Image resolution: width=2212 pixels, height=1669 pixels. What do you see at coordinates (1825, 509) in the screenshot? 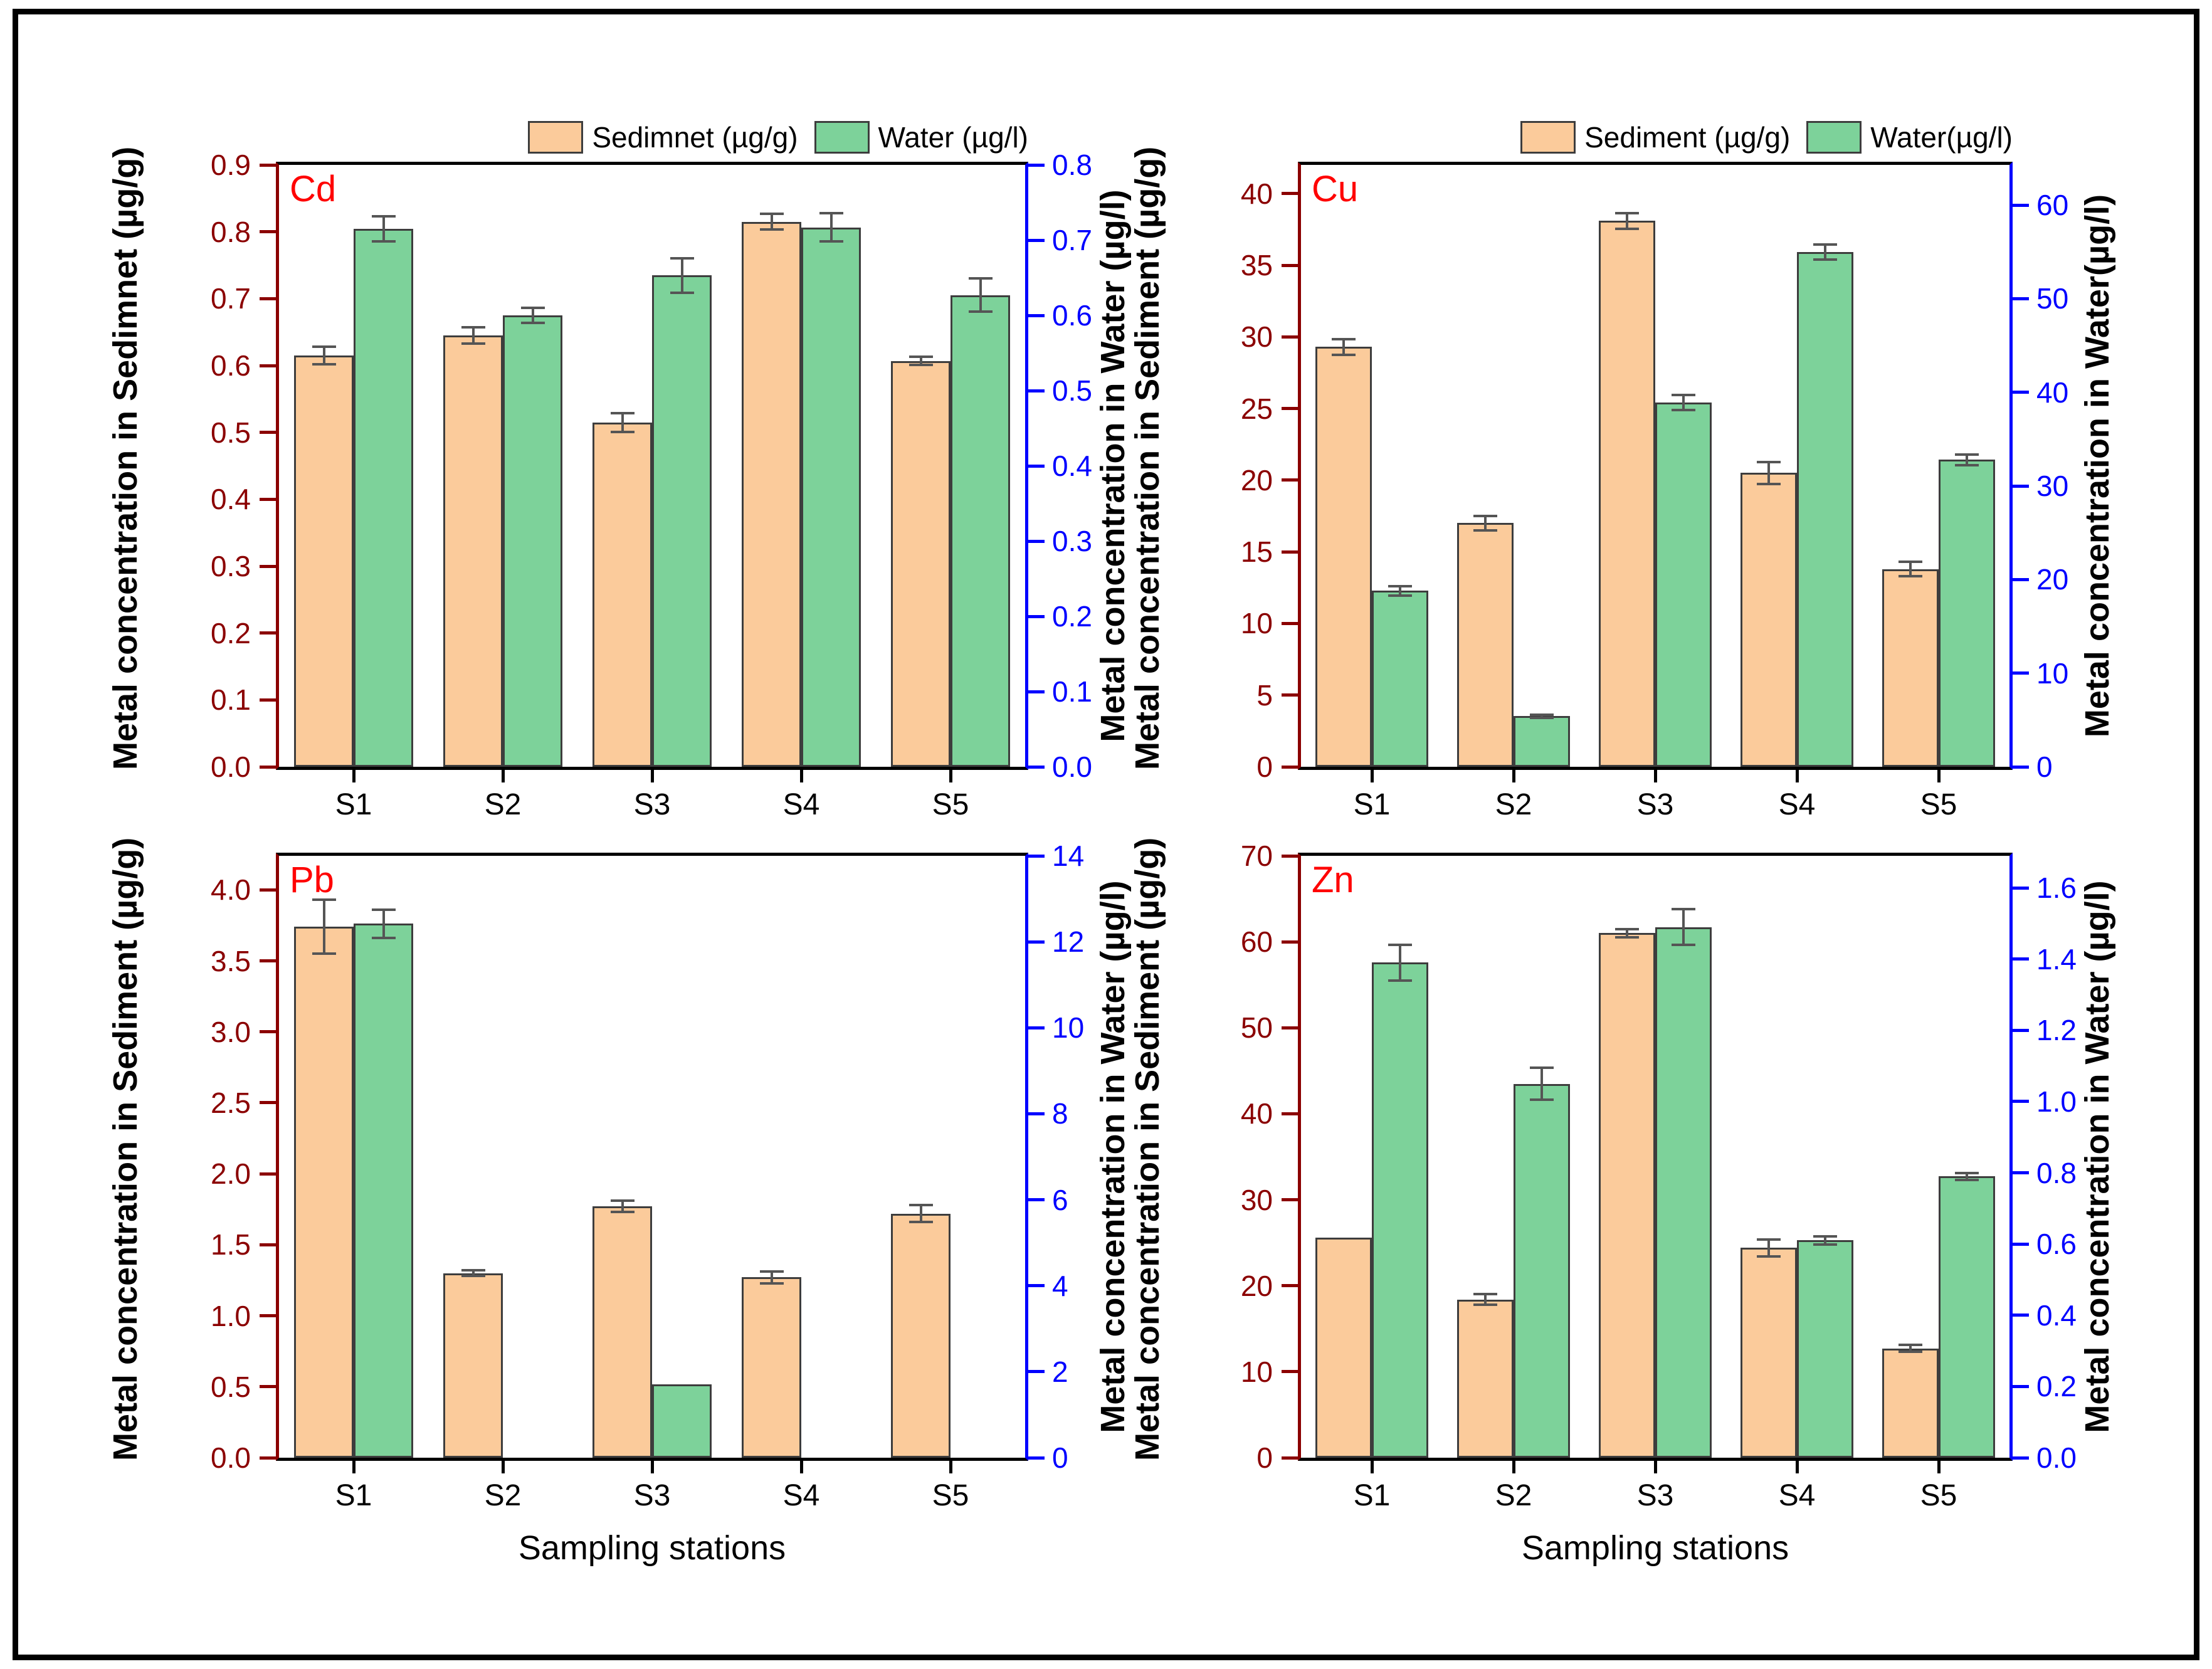
I see `bar-water-s4` at bounding box center [1825, 509].